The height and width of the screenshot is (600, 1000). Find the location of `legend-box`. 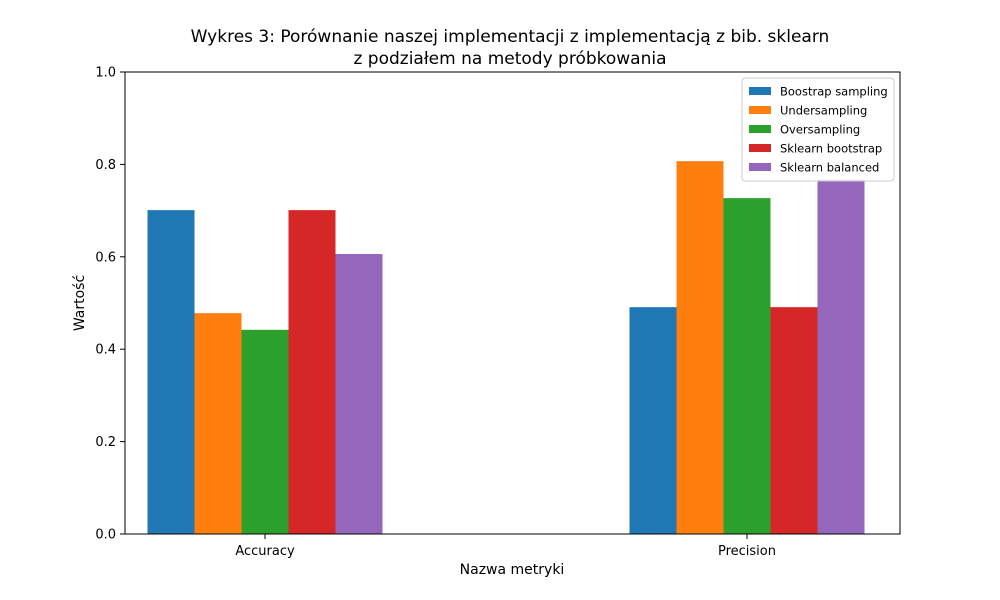

legend-box is located at coordinates (818, 129).